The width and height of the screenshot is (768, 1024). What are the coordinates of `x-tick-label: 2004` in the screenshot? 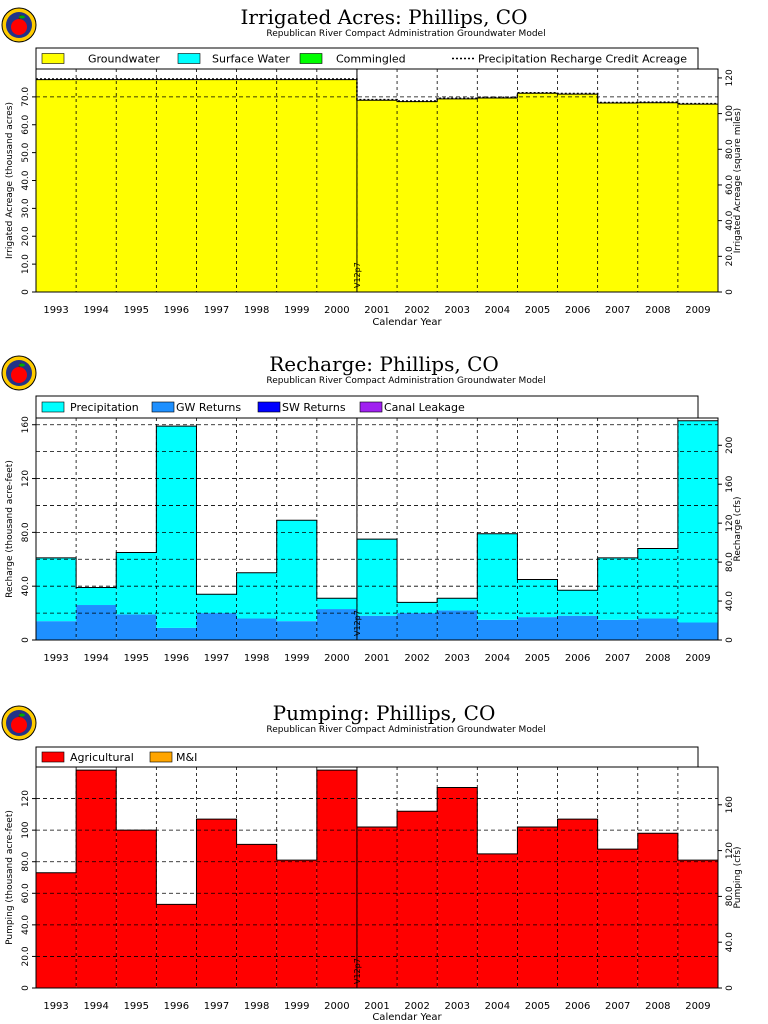 It's located at (497, 658).